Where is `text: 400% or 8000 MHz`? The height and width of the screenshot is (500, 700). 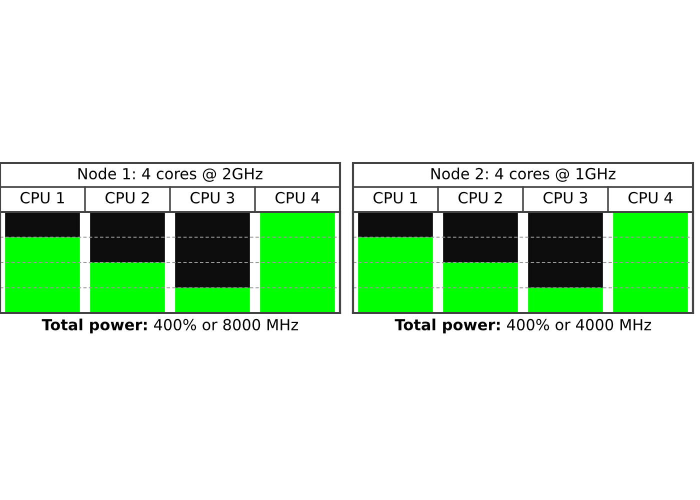 text: 400% or 8000 MHz is located at coordinates (226, 324).